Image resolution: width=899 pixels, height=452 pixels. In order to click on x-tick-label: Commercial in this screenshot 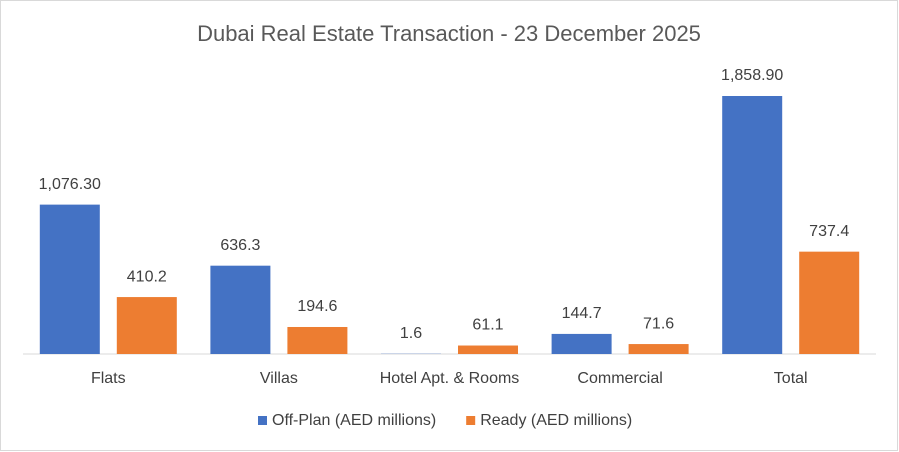, I will do `click(619, 378)`.